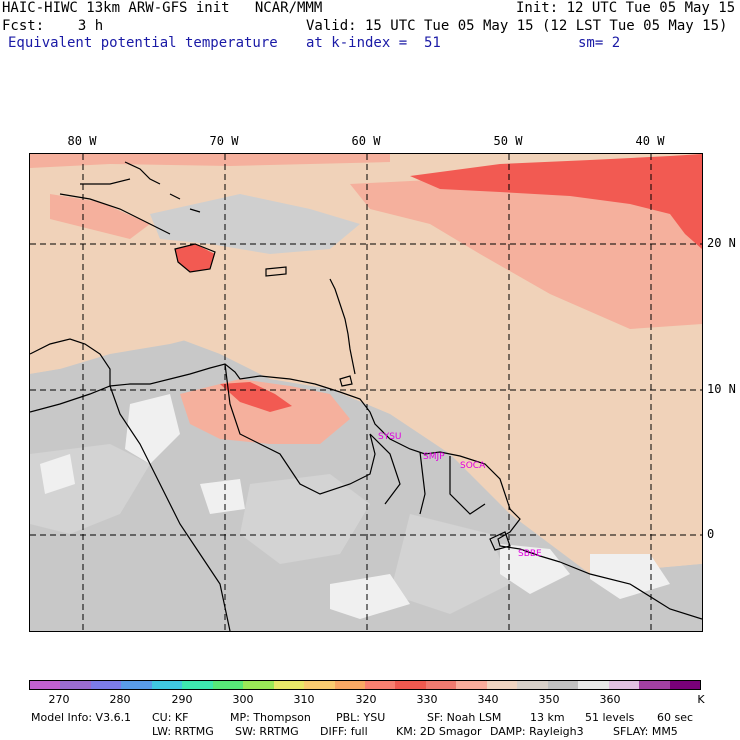  Describe the element at coordinates (473, 466) in the screenshot. I see `site-label-soca: SOCA` at that location.